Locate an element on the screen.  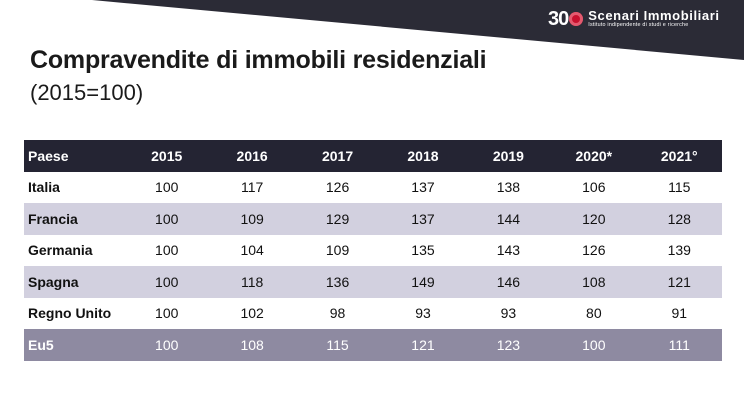
table-row: Germania 100 104 109 135 143 126 139 is located at coordinates (373, 251).